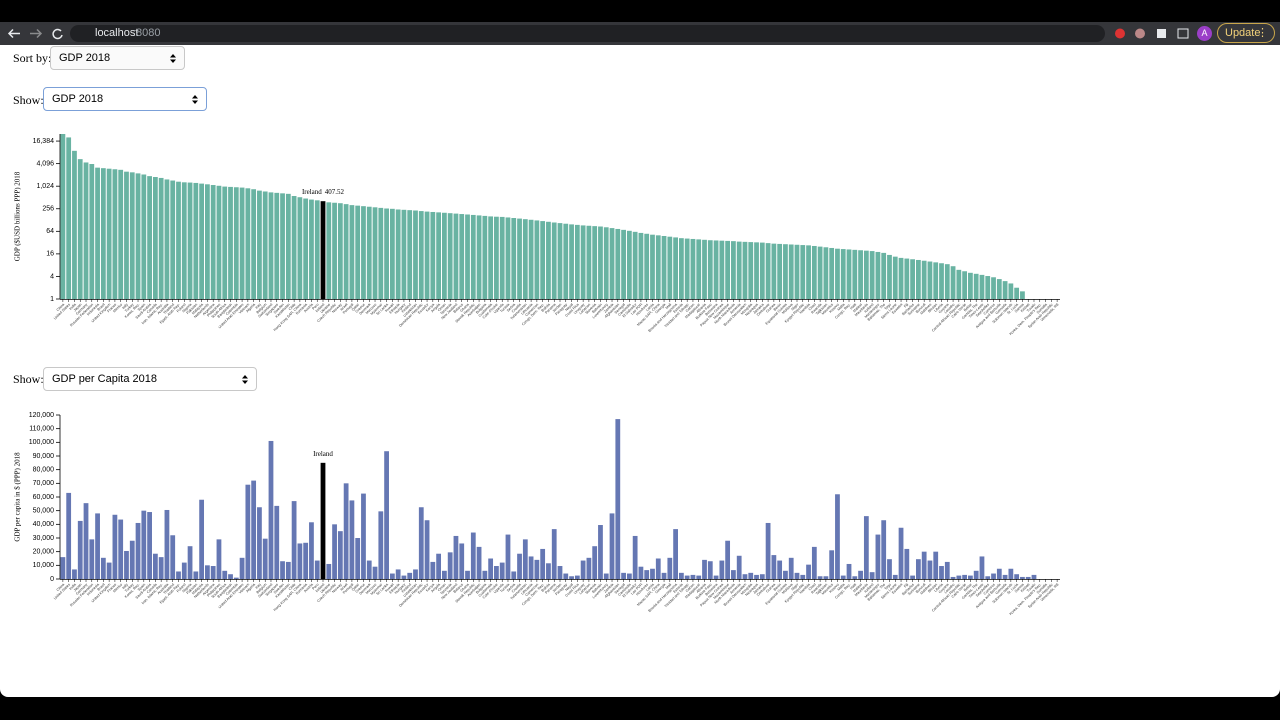 This screenshot has width=1280, height=720. I want to click on update-button: Update ⋮, so click(1246, 33).